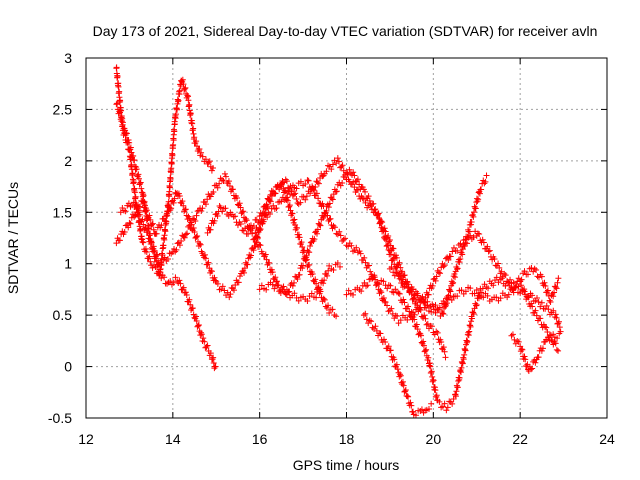 Image resolution: width=640 pixels, height=480 pixels. Describe the element at coordinates (68, 264) in the screenshot. I see `y-tick-label: 1` at that location.